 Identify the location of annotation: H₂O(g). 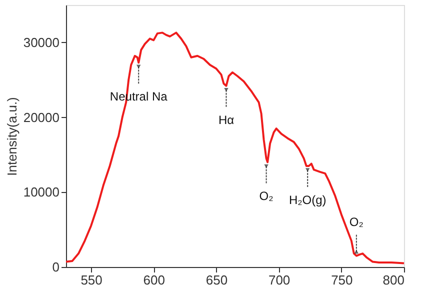
(307, 199).